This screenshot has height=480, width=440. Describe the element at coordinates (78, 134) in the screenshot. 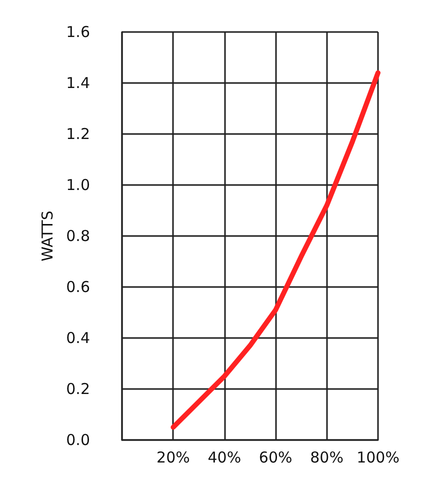

I see `y-tick-label: 1.2` at that location.